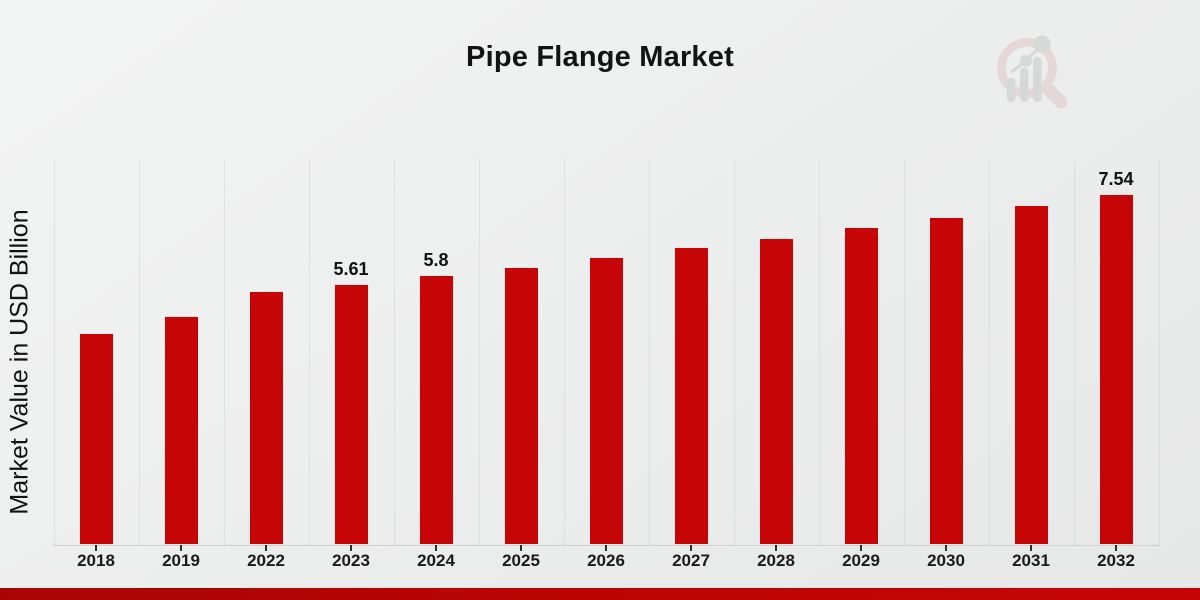 This screenshot has height=600, width=1200. I want to click on x-axis-tick-2026, so click(606, 548).